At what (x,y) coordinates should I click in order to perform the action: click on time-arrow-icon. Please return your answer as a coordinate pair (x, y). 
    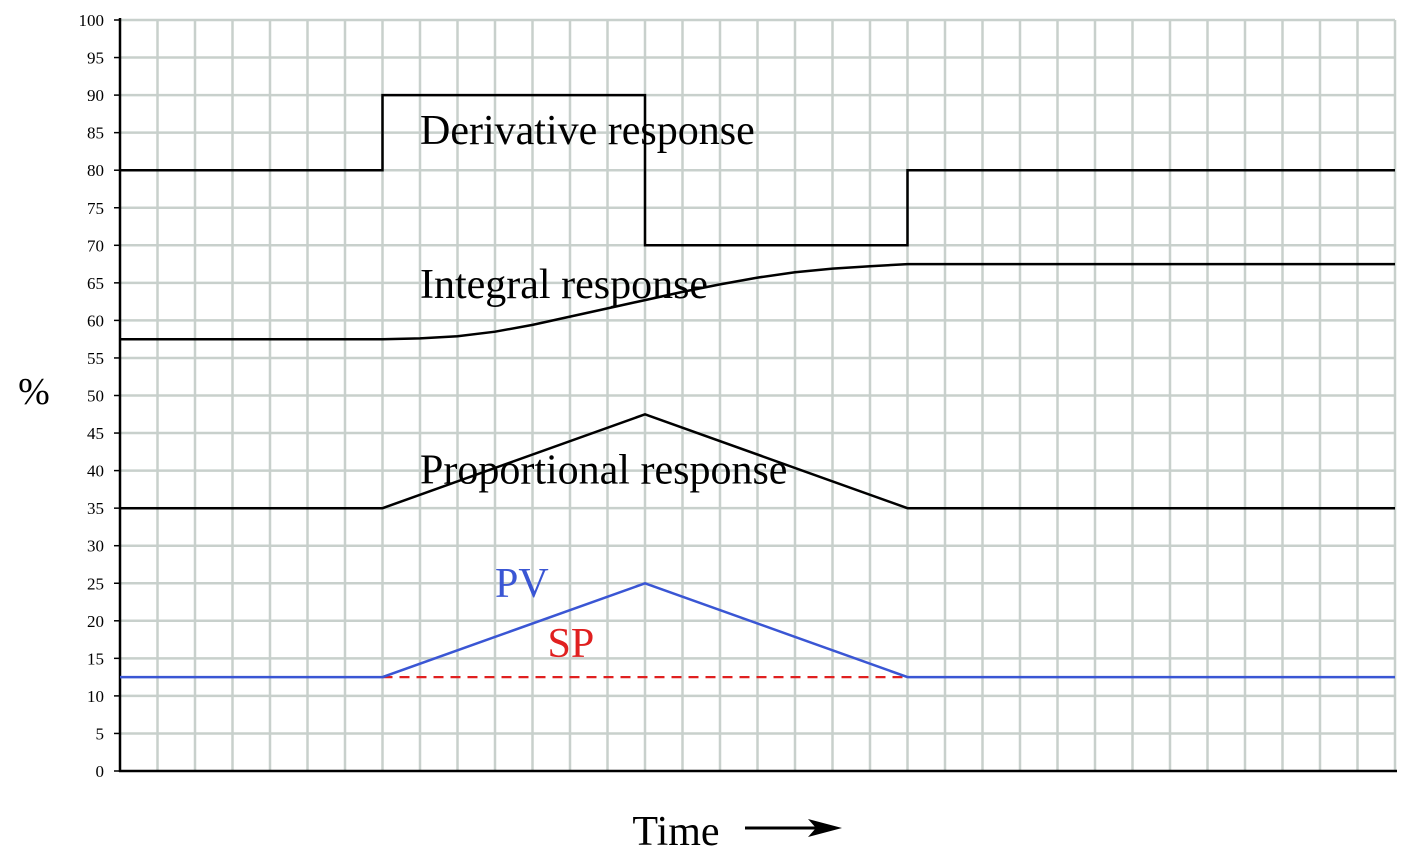
    Looking at the image, I should click on (793, 828).